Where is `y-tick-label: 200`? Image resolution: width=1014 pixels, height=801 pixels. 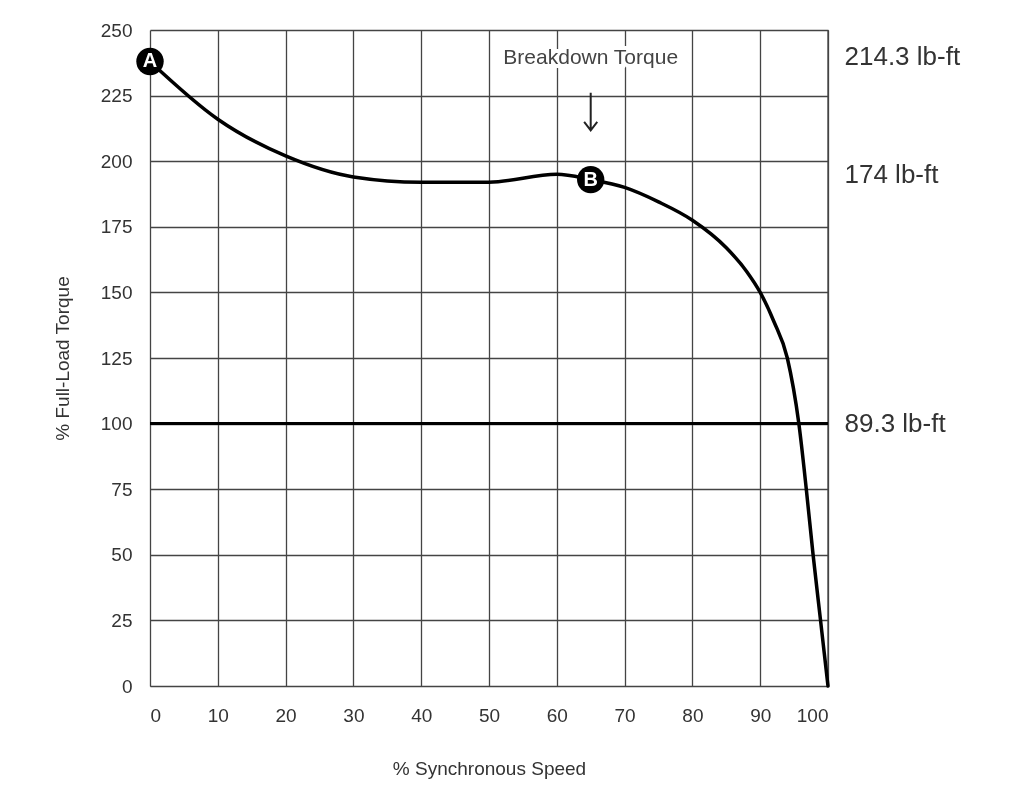
y-tick-label: 200 is located at coordinates (116, 161).